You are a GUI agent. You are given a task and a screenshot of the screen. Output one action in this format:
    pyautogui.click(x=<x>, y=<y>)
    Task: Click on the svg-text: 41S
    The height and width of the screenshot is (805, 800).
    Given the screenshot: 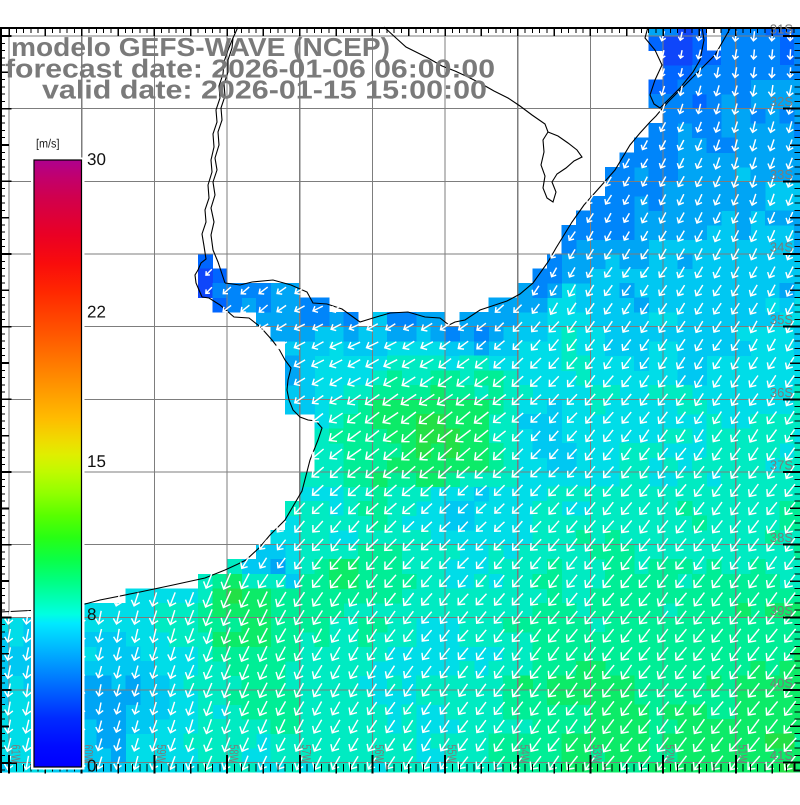 What is the action you would take?
    pyautogui.click(x=781, y=755)
    